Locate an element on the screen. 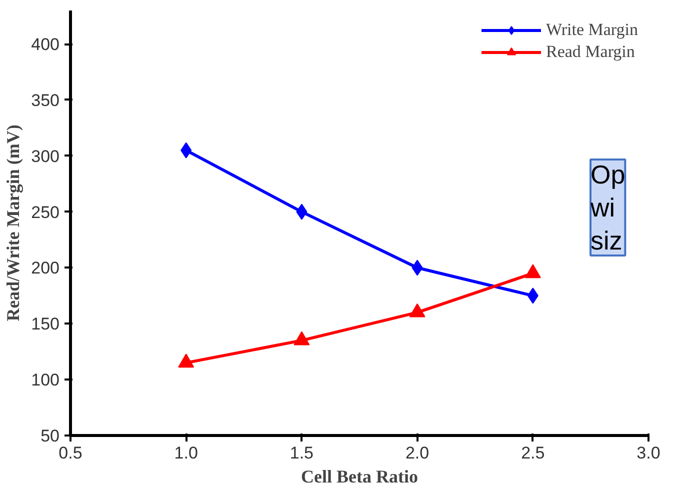 This screenshot has height=489, width=673. x-tick-label: 3.0 is located at coordinates (648, 453).